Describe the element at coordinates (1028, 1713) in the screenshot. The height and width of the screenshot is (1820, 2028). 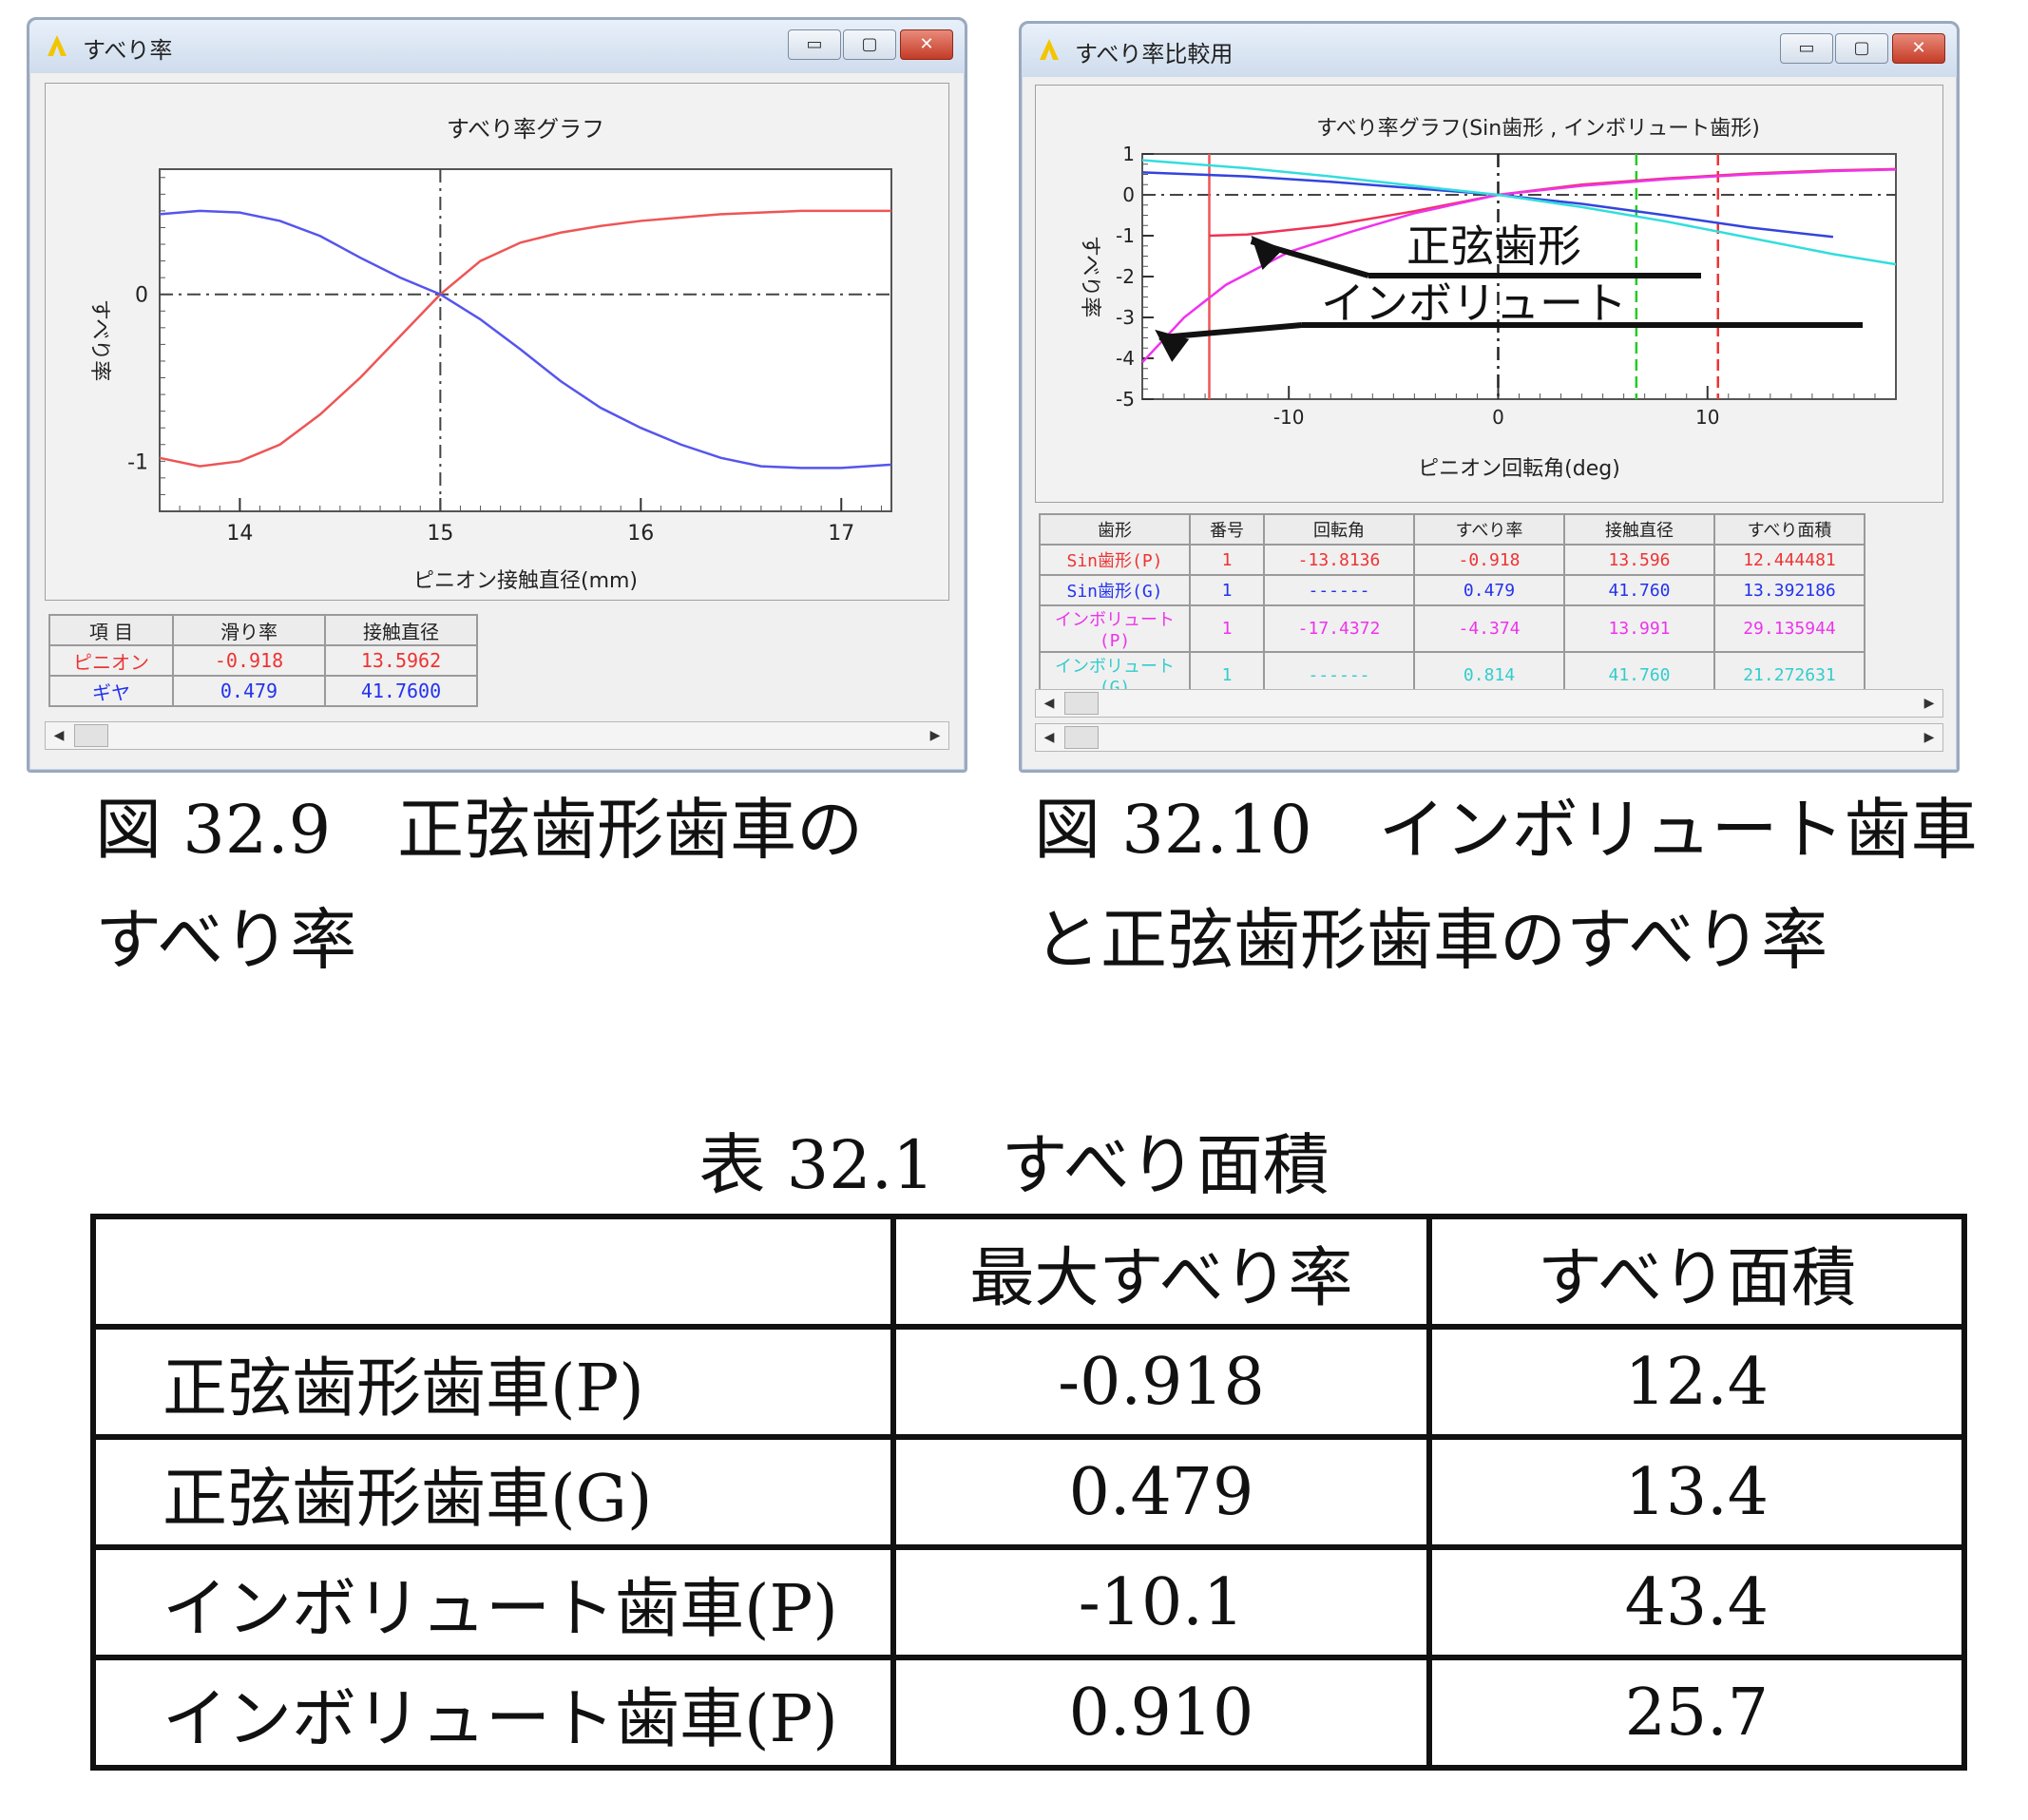
I see `table-row: インボリュート歯車(P) 0.910 25.7` at that location.